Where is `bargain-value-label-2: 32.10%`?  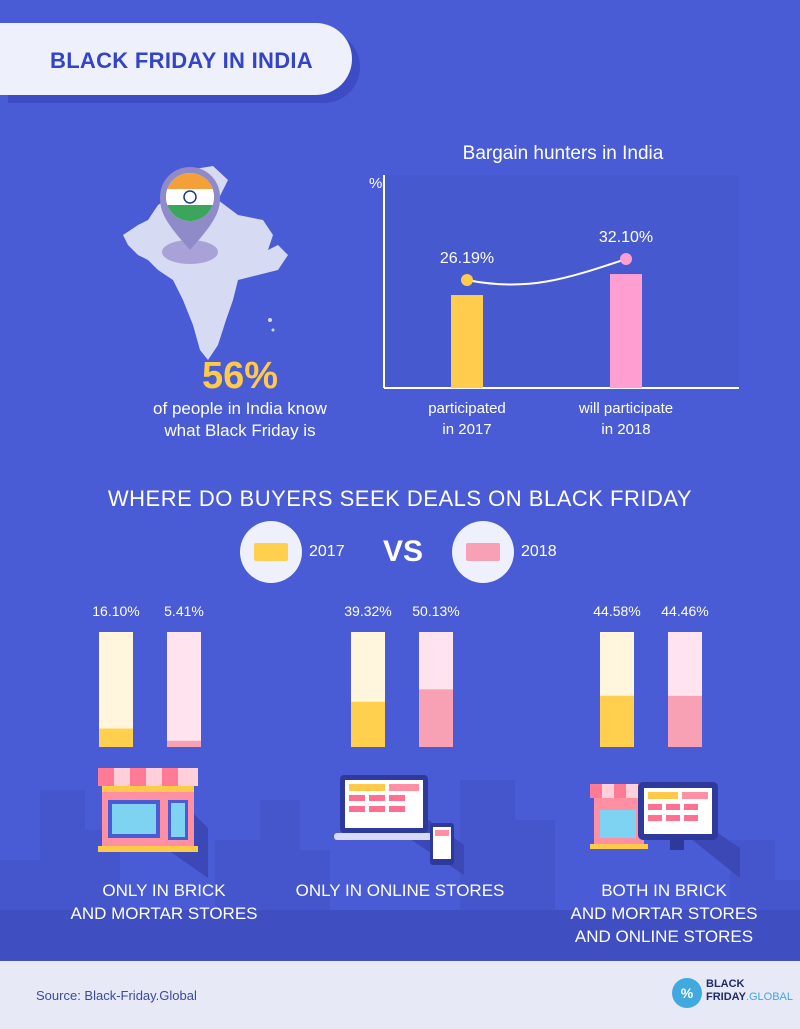 bargain-value-label-2: 32.10% is located at coordinates (626, 238).